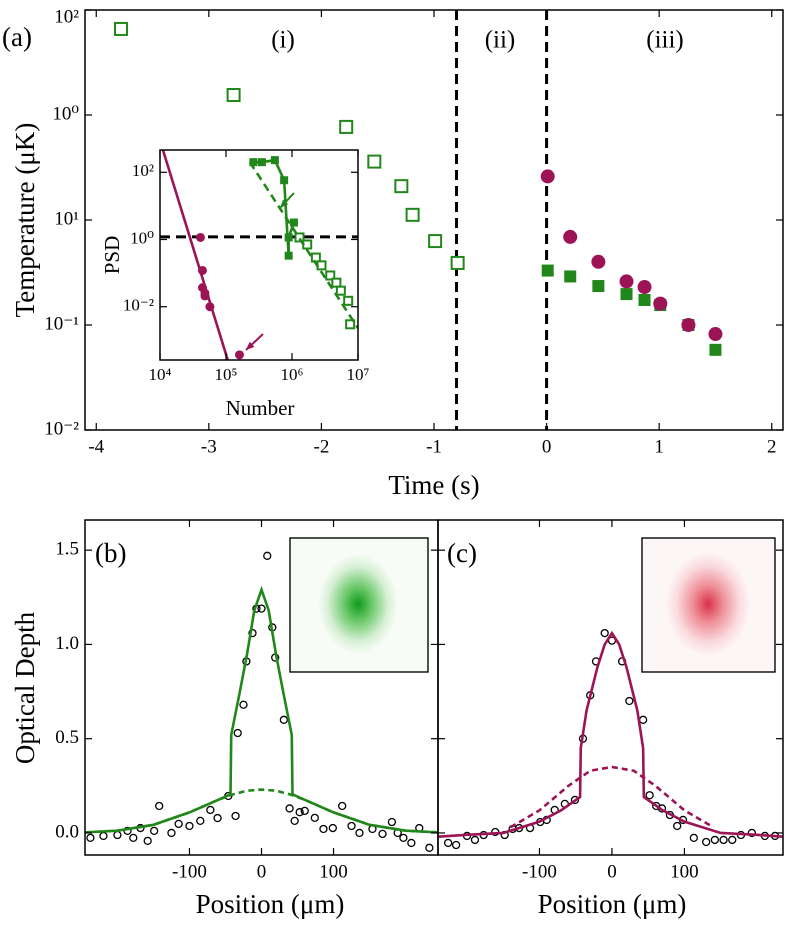 This screenshot has width=788, height=931. I want to click on inset-background, so click(259, 255).